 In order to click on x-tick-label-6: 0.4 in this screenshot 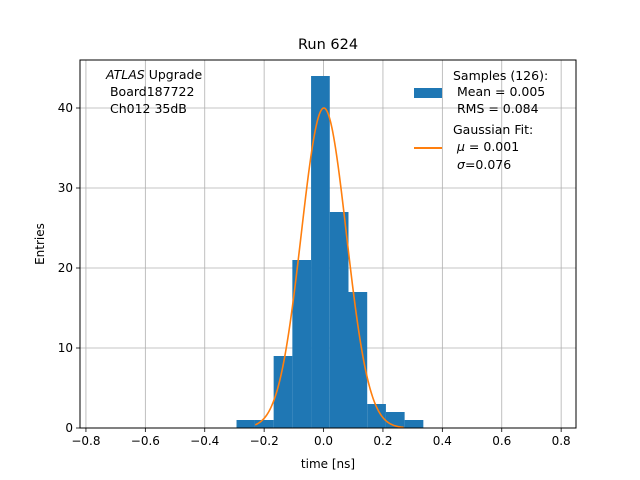, I will do `click(442, 441)`.